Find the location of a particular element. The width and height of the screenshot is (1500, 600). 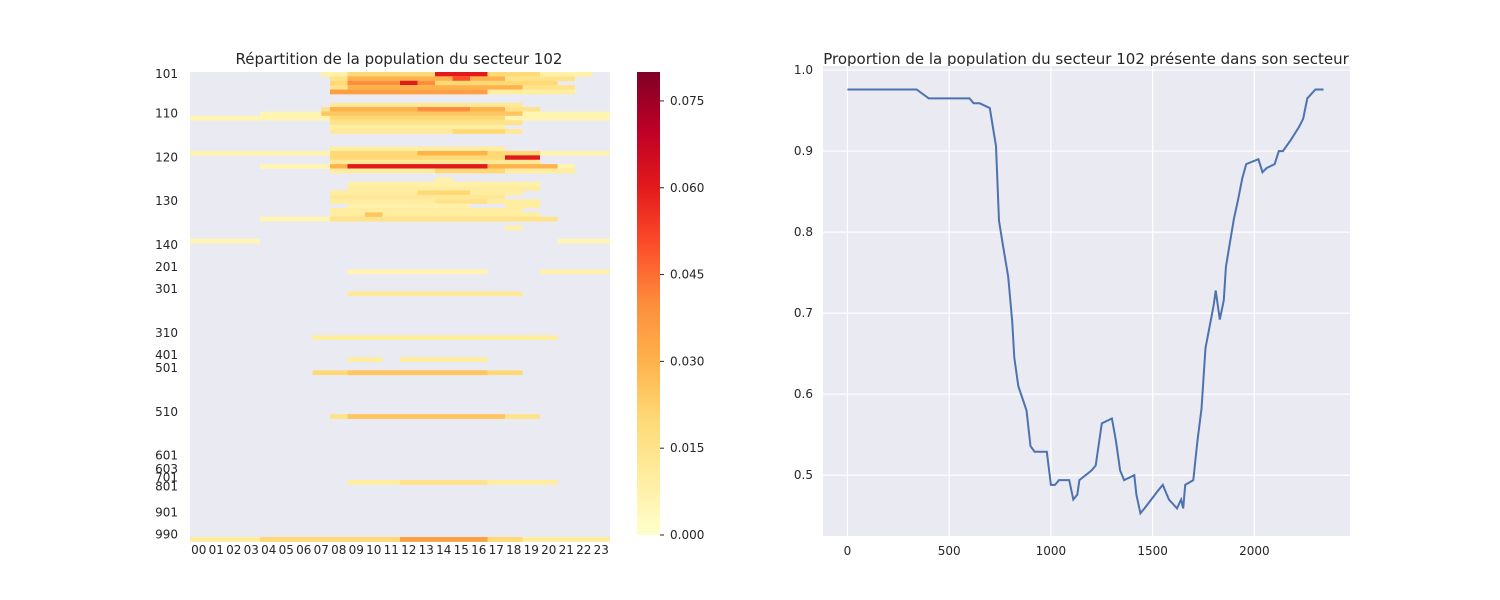

heatmap-x-tick-label: 23 is located at coordinates (601, 550).